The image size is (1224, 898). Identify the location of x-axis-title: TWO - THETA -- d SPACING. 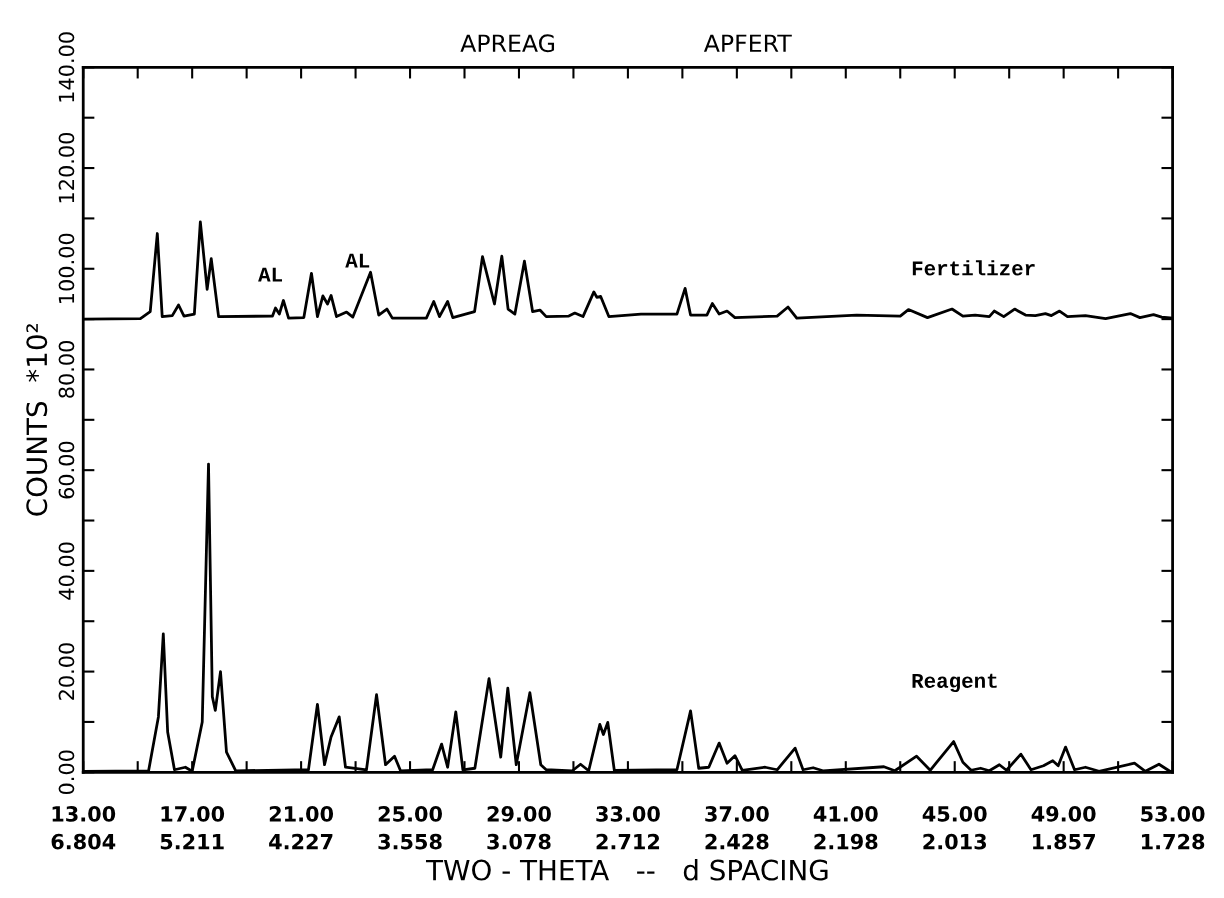
(626, 870).